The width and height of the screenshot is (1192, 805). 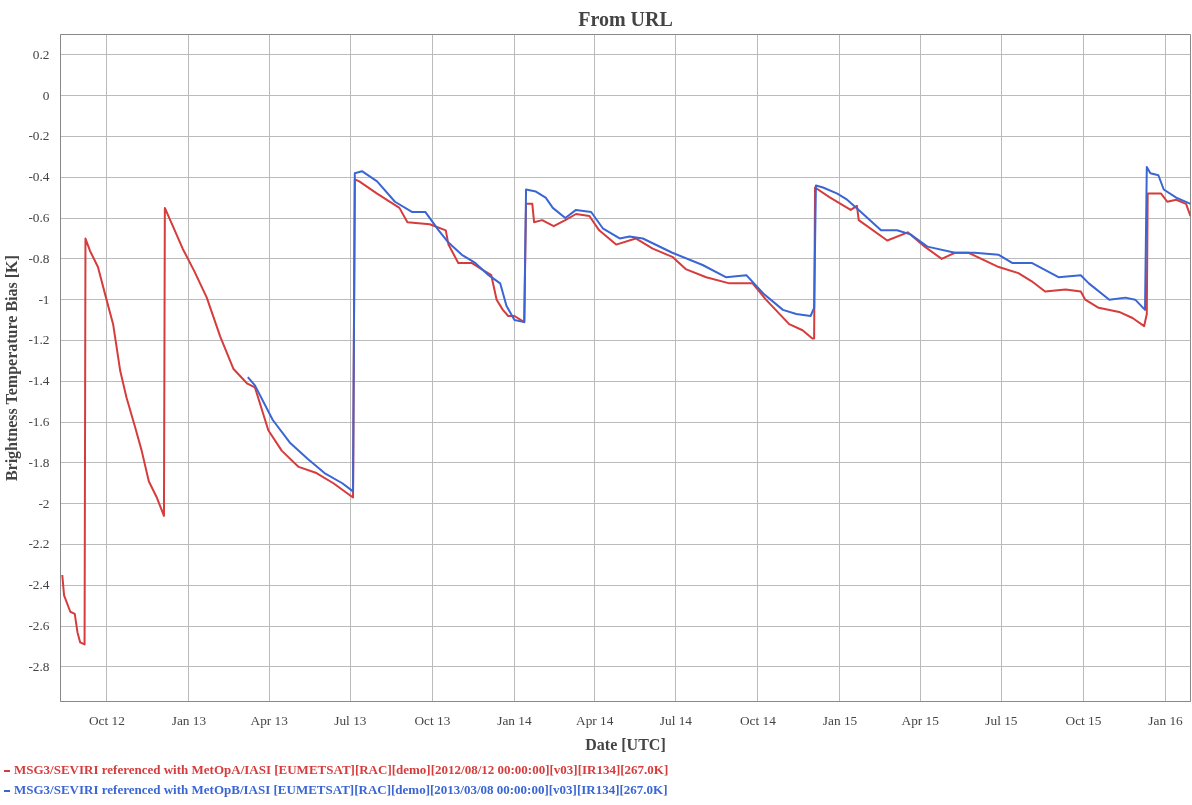 What do you see at coordinates (350, 720) in the screenshot?
I see `x-tick-label: Jul 13` at bounding box center [350, 720].